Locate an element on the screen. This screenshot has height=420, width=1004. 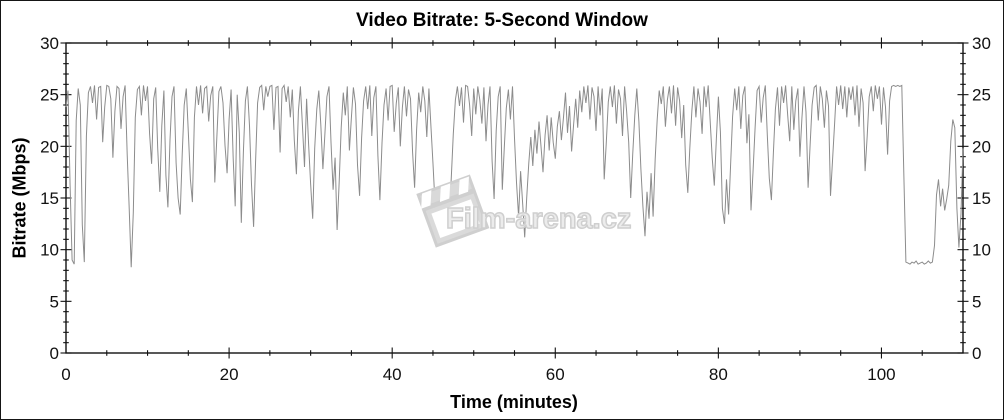
y-tick-label-left: 30 is located at coordinates (49, 43).